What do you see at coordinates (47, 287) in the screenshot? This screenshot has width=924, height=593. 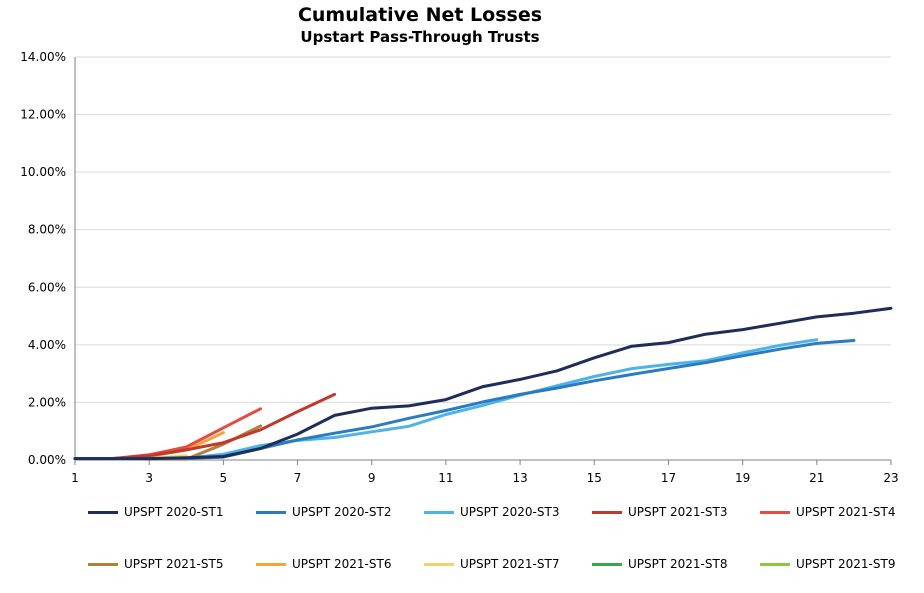 I see `y-tick-label: 6.00%` at bounding box center [47, 287].